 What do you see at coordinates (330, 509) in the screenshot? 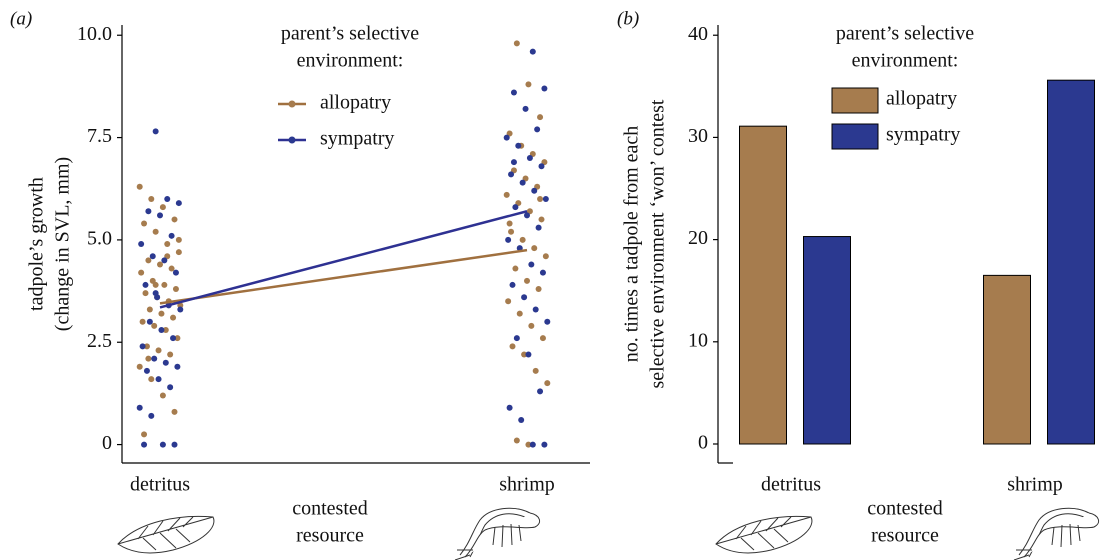
I see `x-axis-label: contested` at bounding box center [330, 509].